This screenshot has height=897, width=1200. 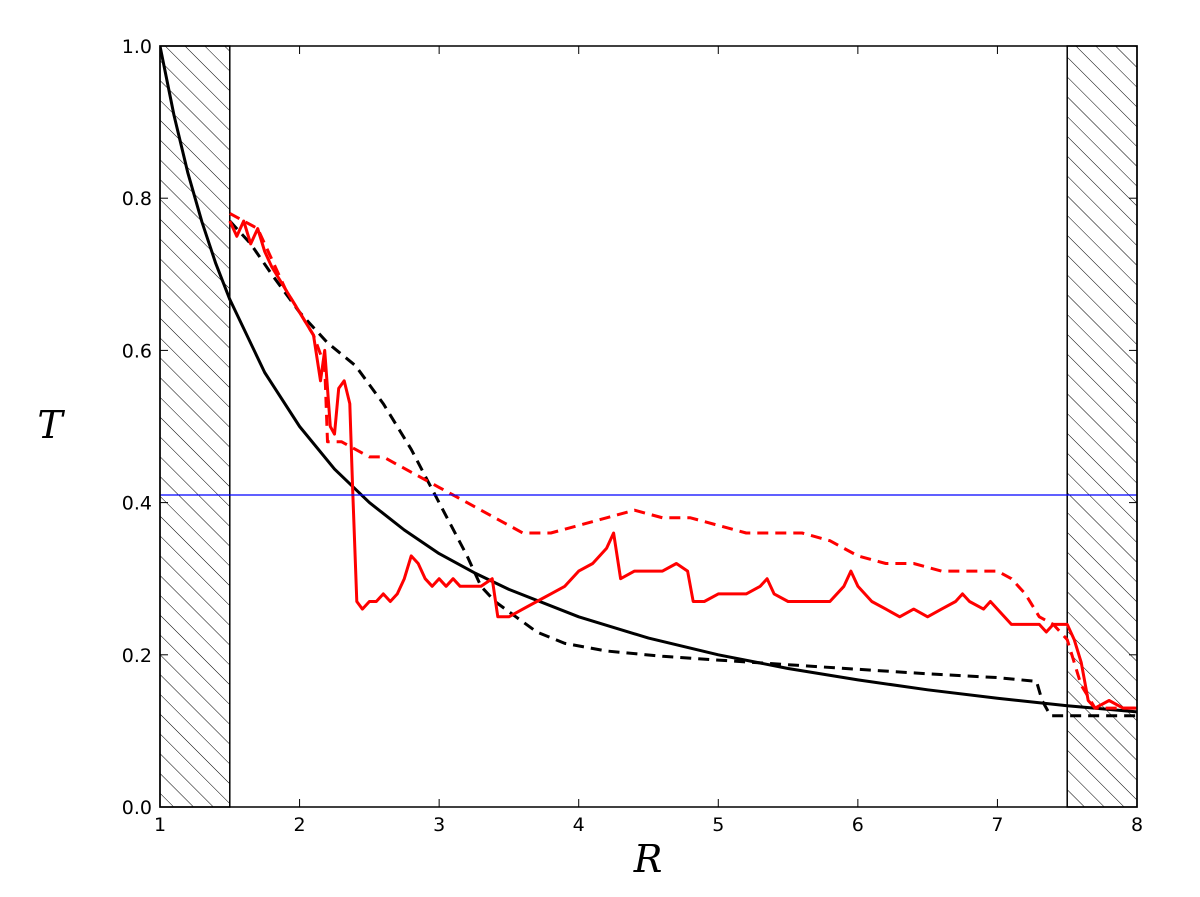 What do you see at coordinates (439, 825) in the screenshot?
I see `x-tick-label: 3` at bounding box center [439, 825].